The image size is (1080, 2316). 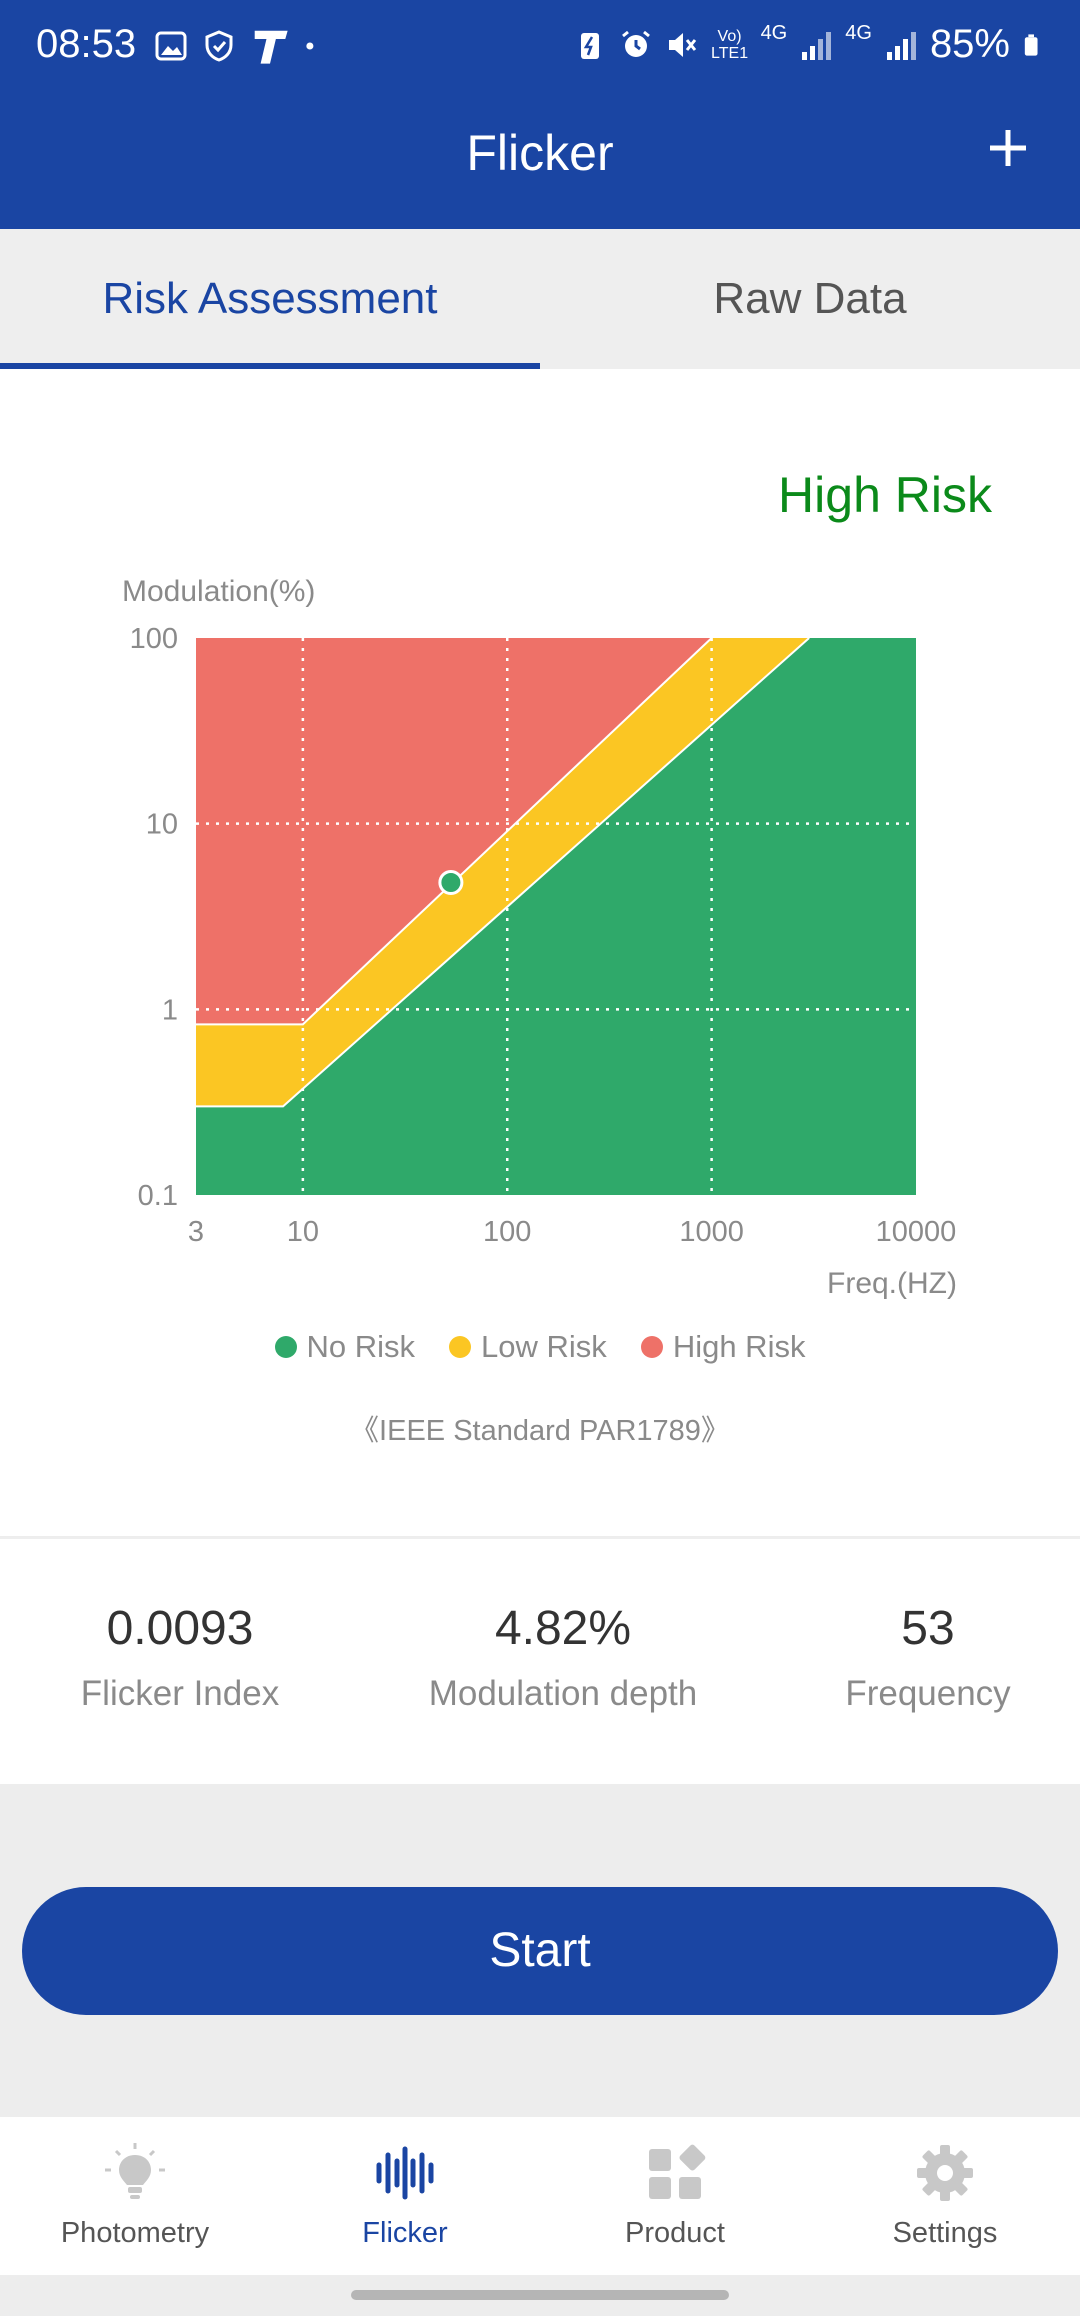 I want to click on low-risk-dot-icon, so click(x=460, y=1347).